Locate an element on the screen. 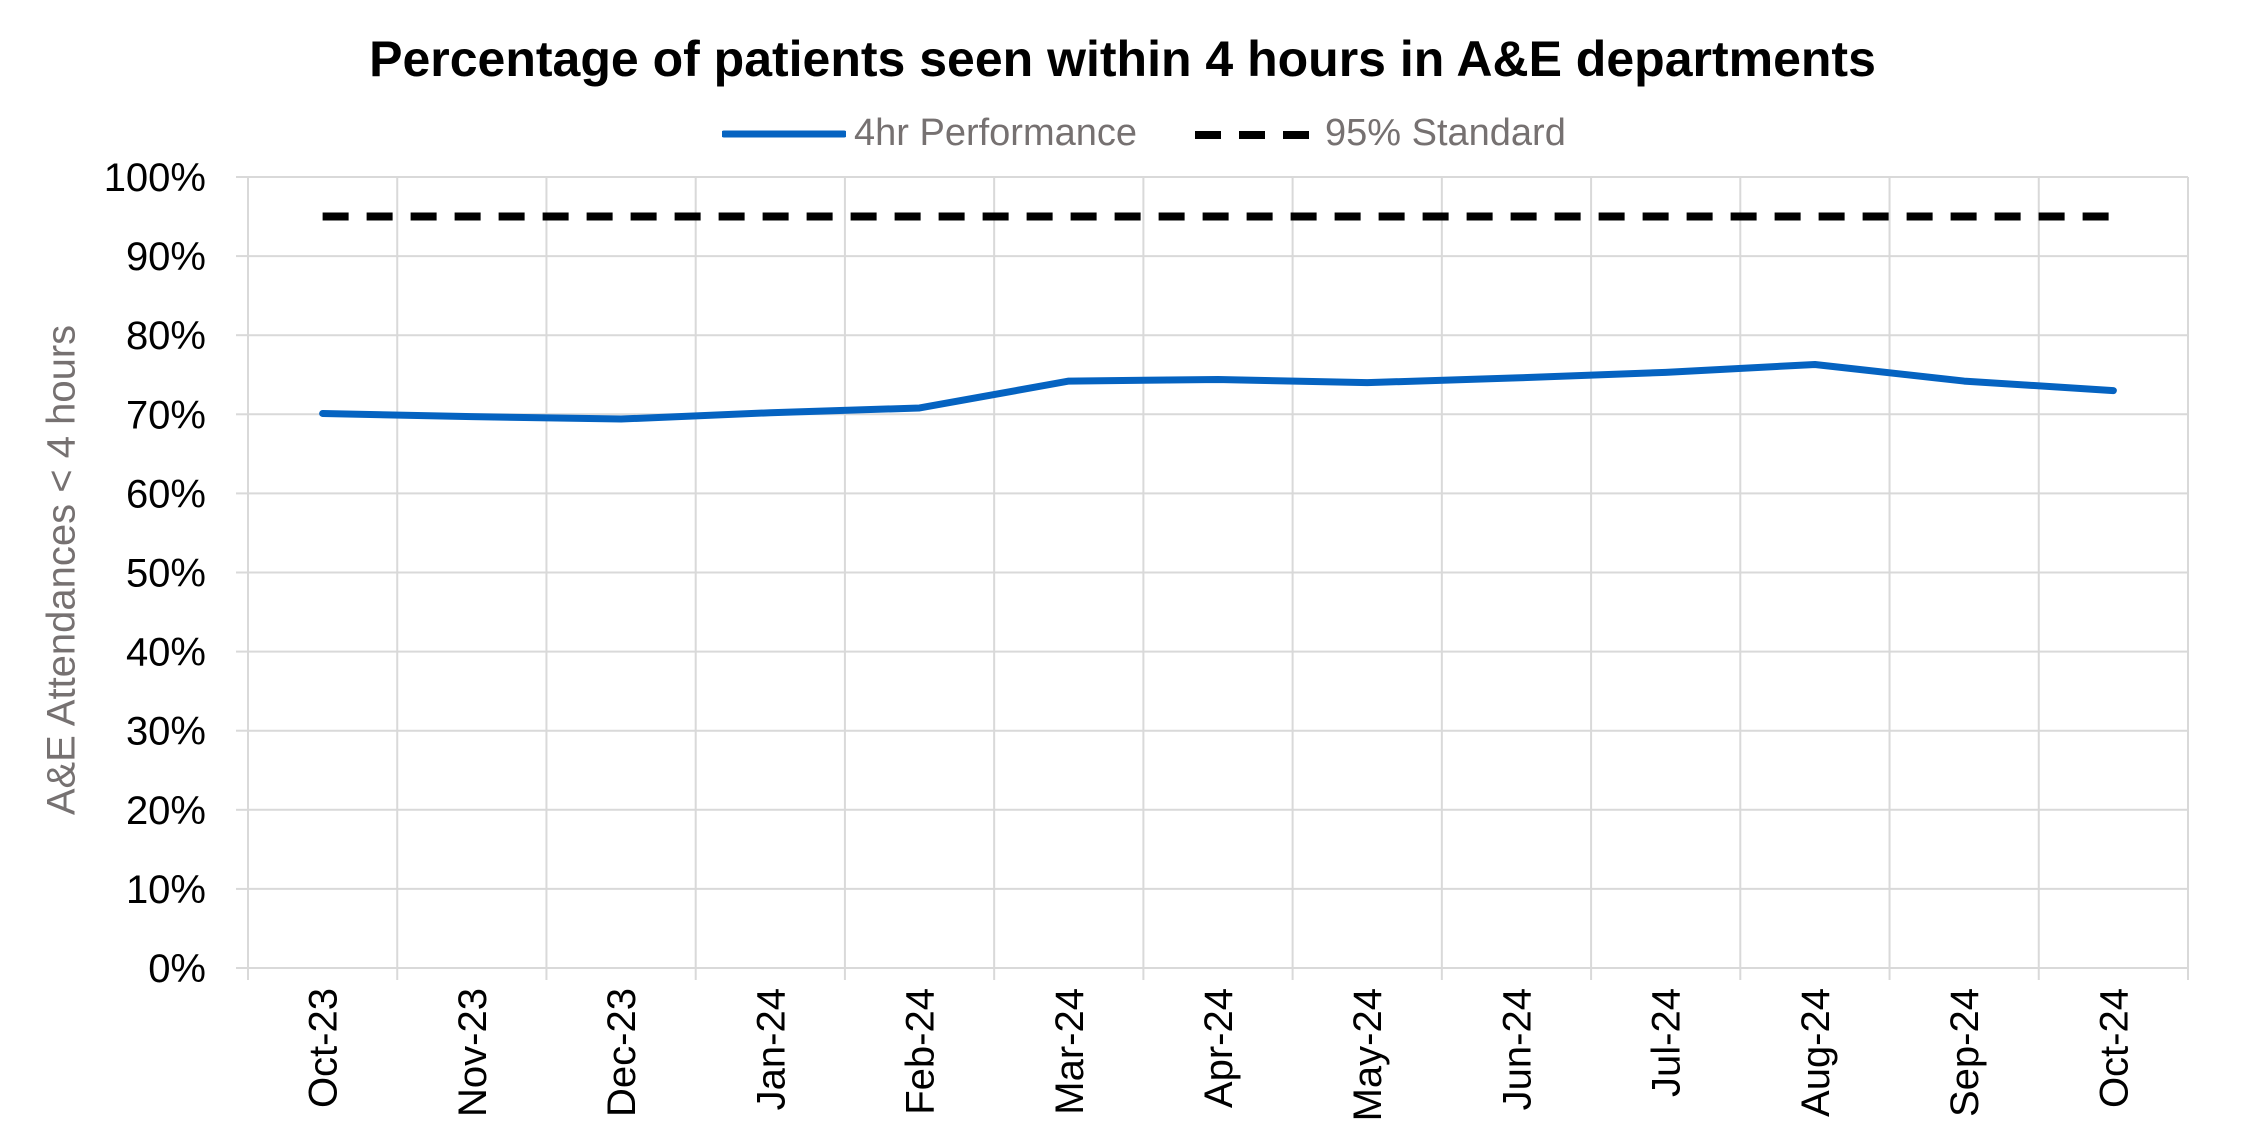  legend: 4hr Performance 95% Standard is located at coordinates (1122, 133).